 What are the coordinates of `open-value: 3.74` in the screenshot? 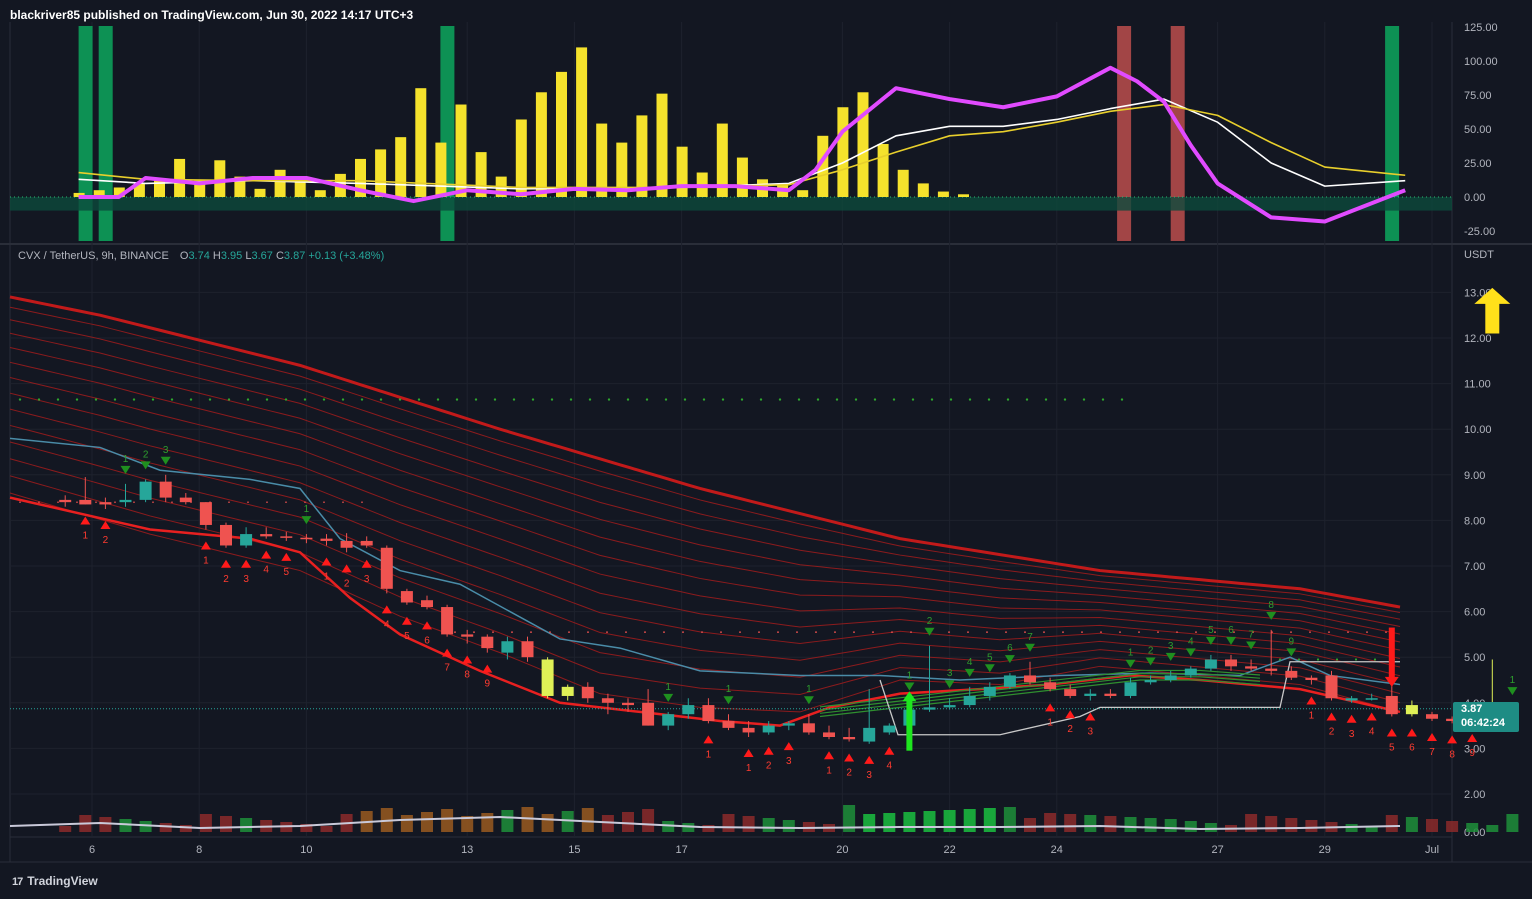 It's located at (199, 256).